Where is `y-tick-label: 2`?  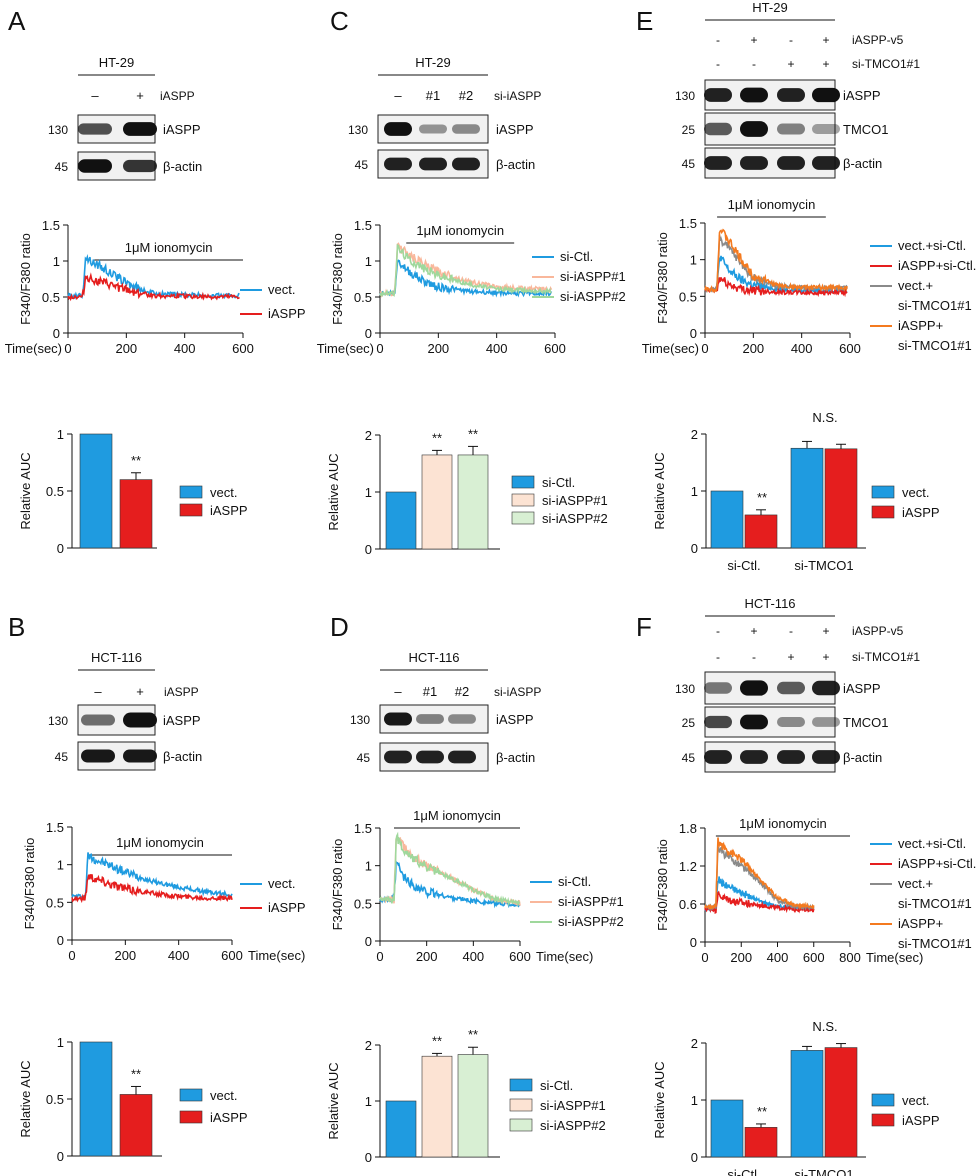
y-tick-label: 2 is located at coordinates (694, 434).